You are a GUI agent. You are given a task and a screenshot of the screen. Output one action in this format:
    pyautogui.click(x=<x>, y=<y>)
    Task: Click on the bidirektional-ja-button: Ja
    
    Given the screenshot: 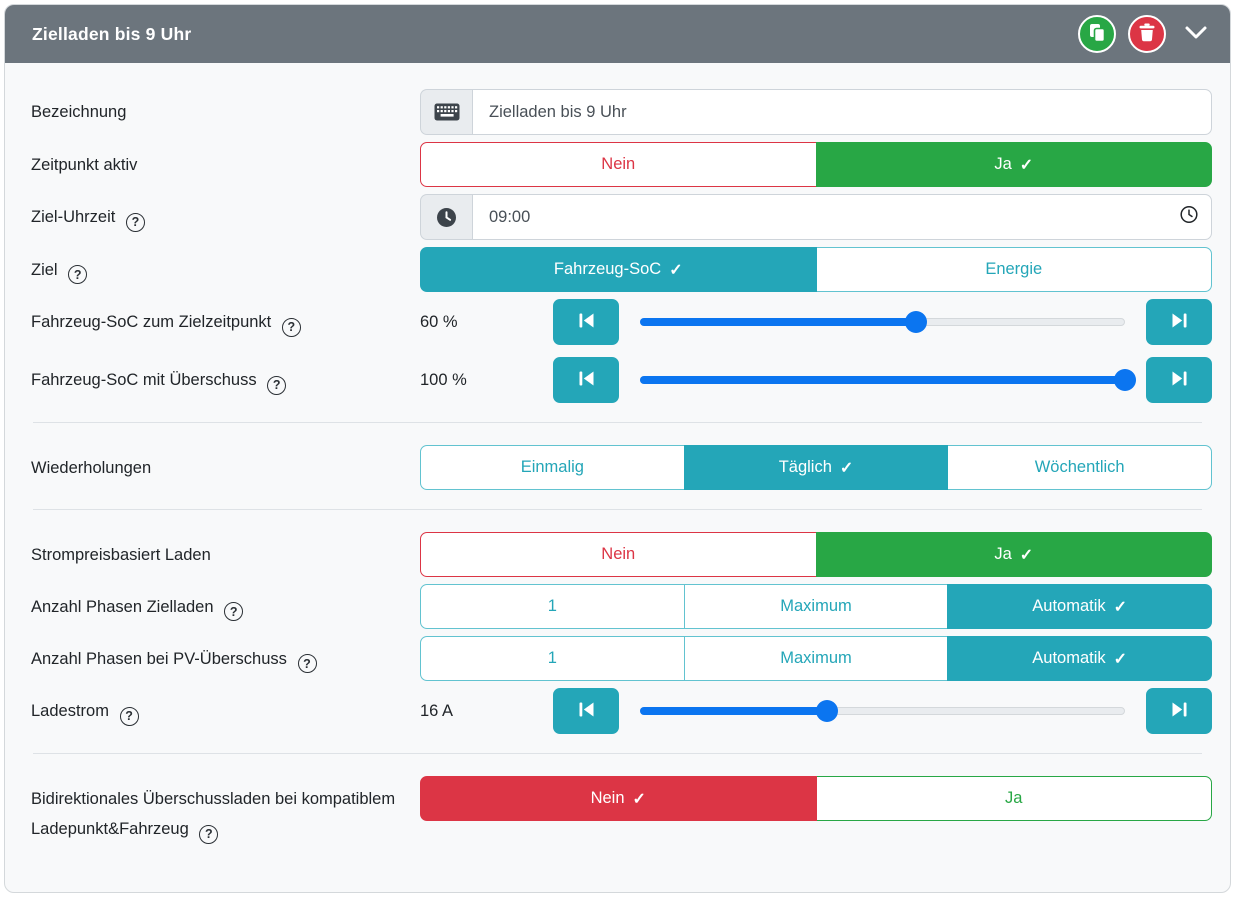 What is the action you would take?
    pyautogui.click(x=1013, y=798)
    